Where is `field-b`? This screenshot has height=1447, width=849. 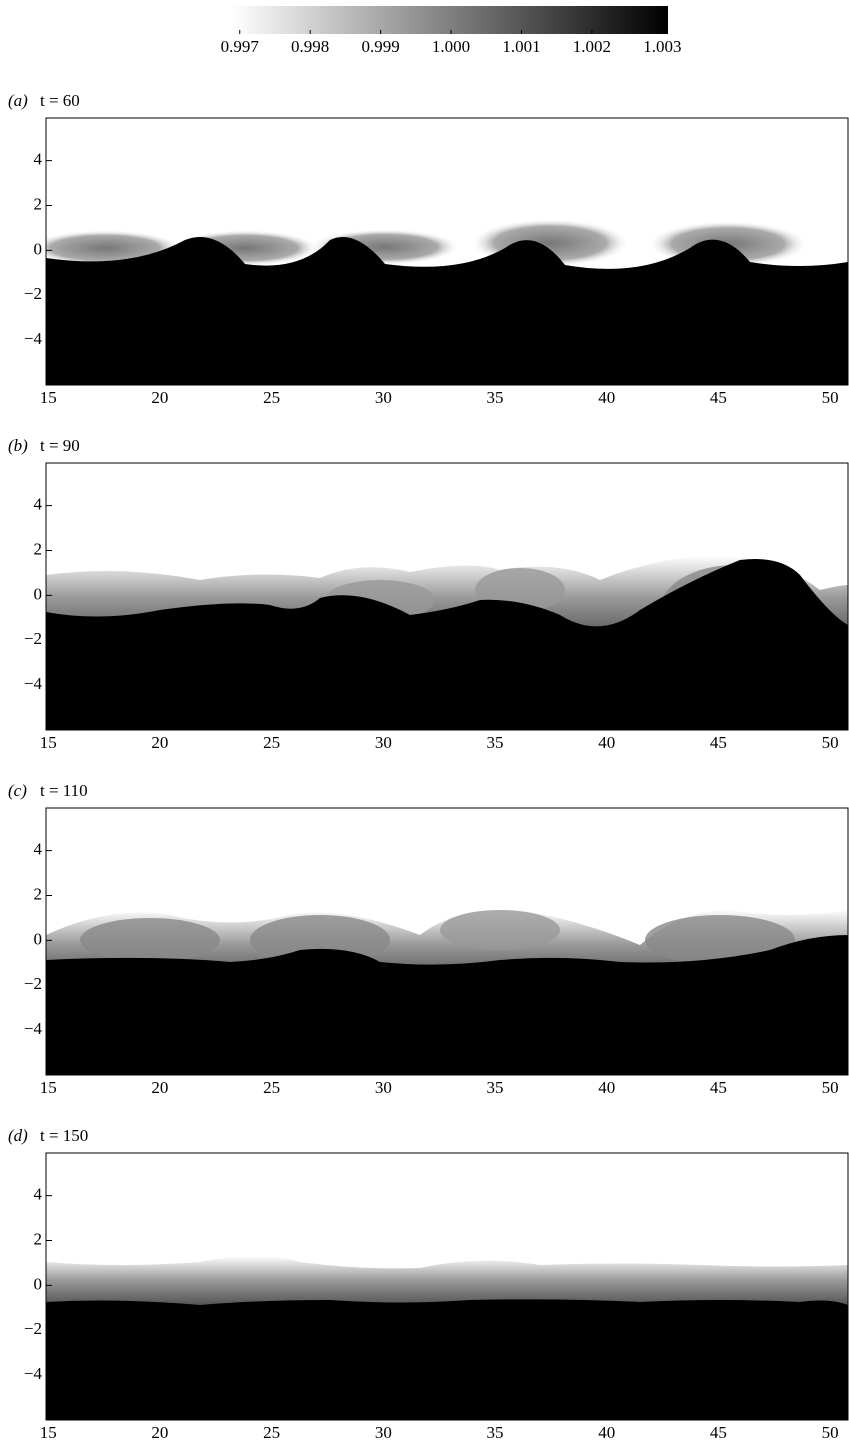 field-b is located at coordinates (447, 642).